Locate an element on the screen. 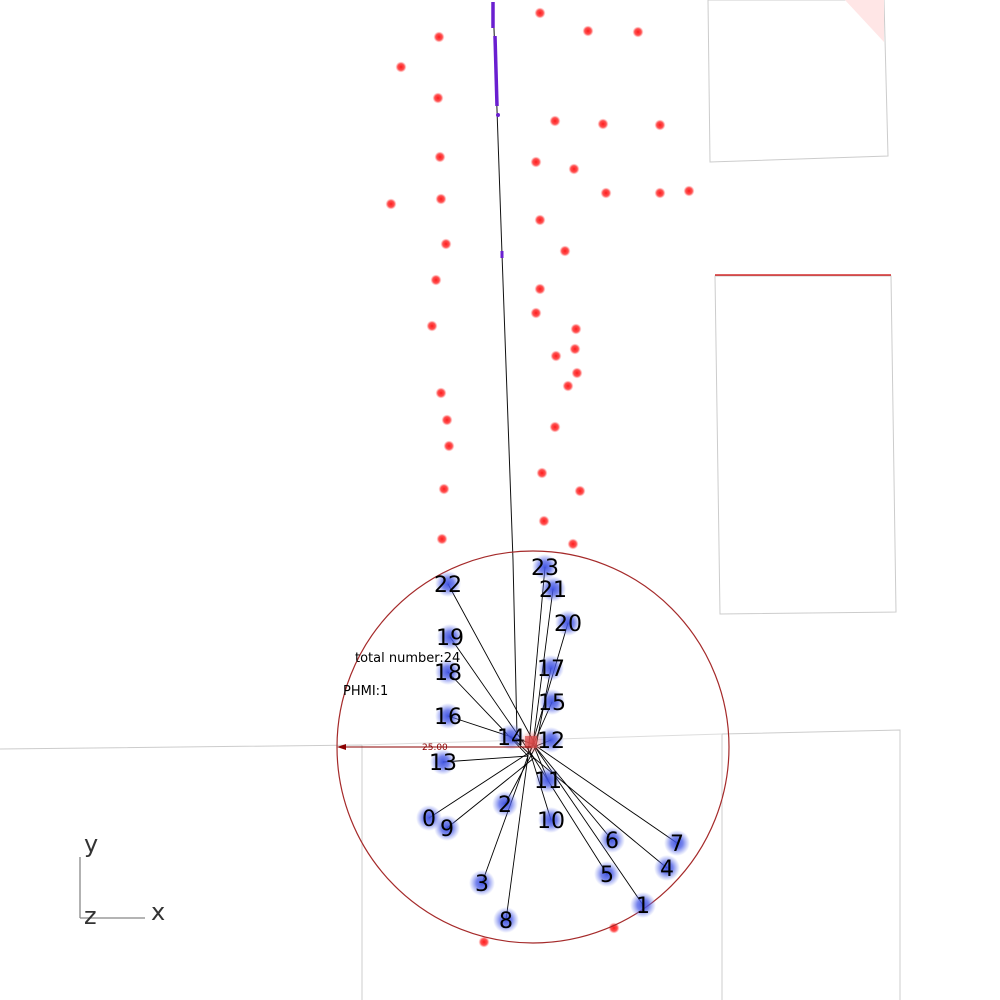 The image size is (1000, 1000). satellite-label: 0 is located at coordinates (429, 819).